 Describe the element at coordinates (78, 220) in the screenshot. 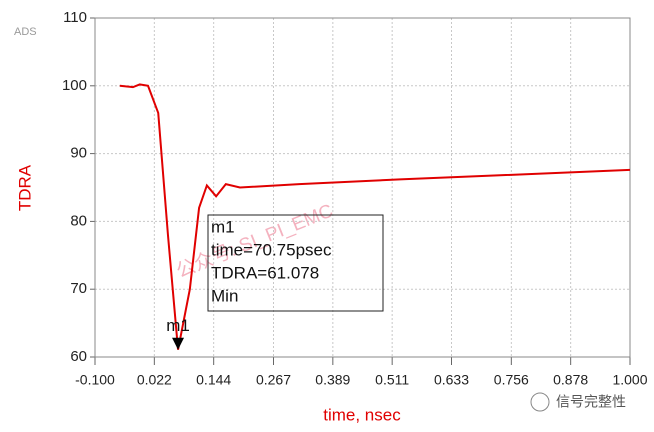

I see `y-tick-label: 80` at that location.